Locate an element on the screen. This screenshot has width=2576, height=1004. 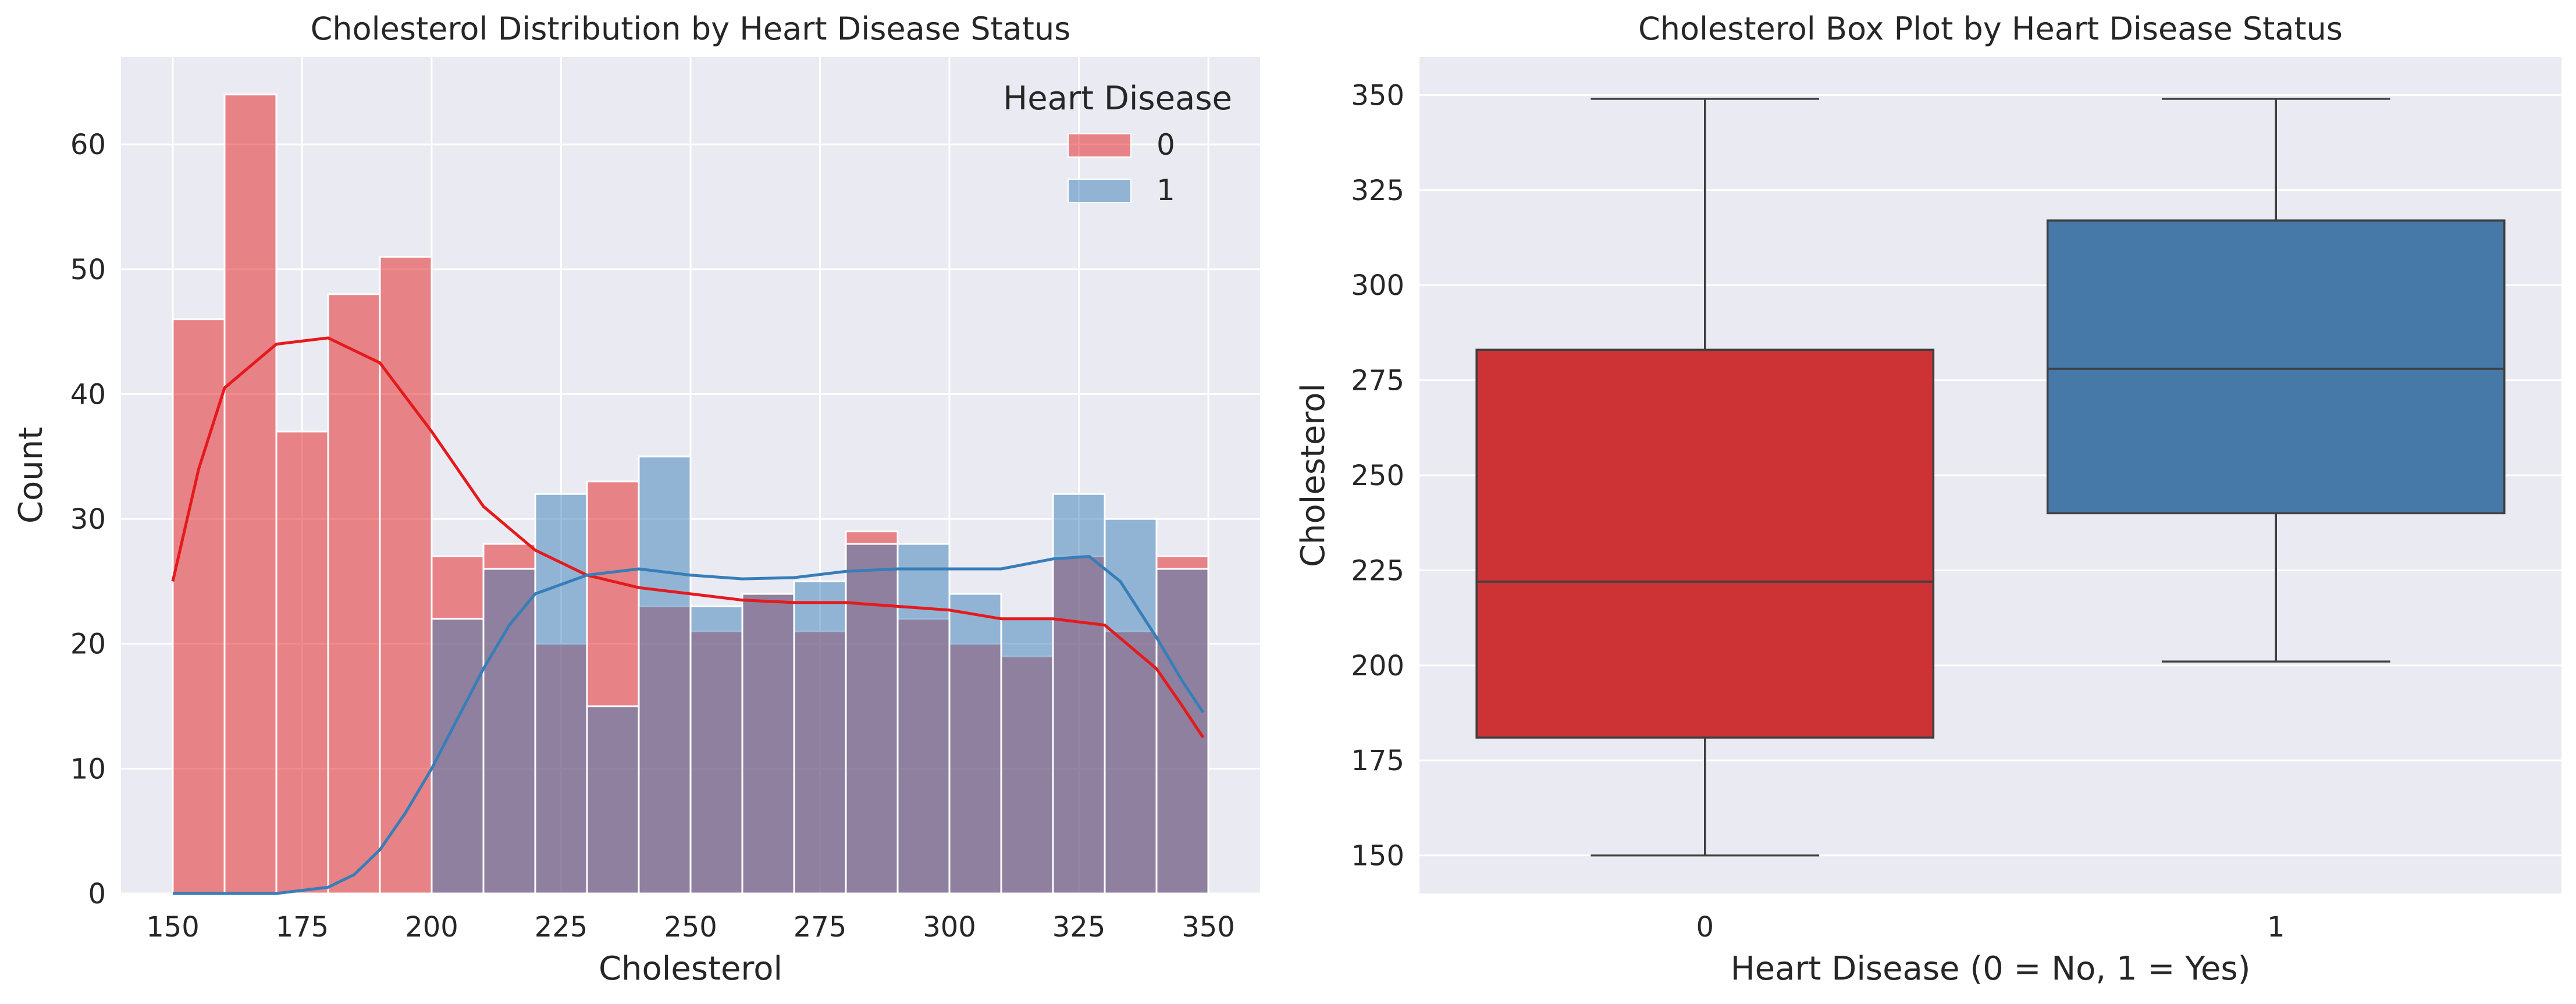
y-tick-label: 30 is located at coordinates (88, 519).